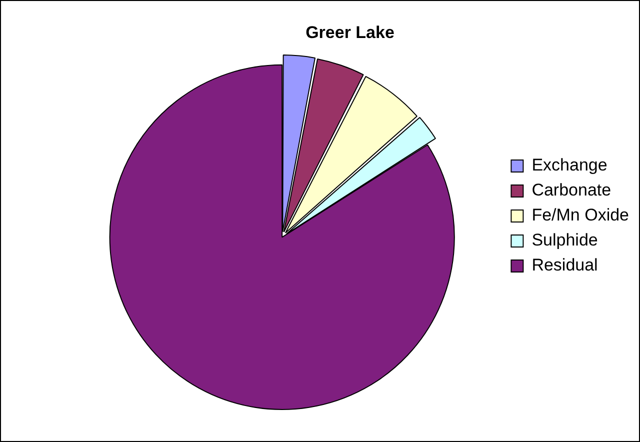 This screenshot has height=442, width=640. I want to click on legend-label: Residual, so click(565, 265).